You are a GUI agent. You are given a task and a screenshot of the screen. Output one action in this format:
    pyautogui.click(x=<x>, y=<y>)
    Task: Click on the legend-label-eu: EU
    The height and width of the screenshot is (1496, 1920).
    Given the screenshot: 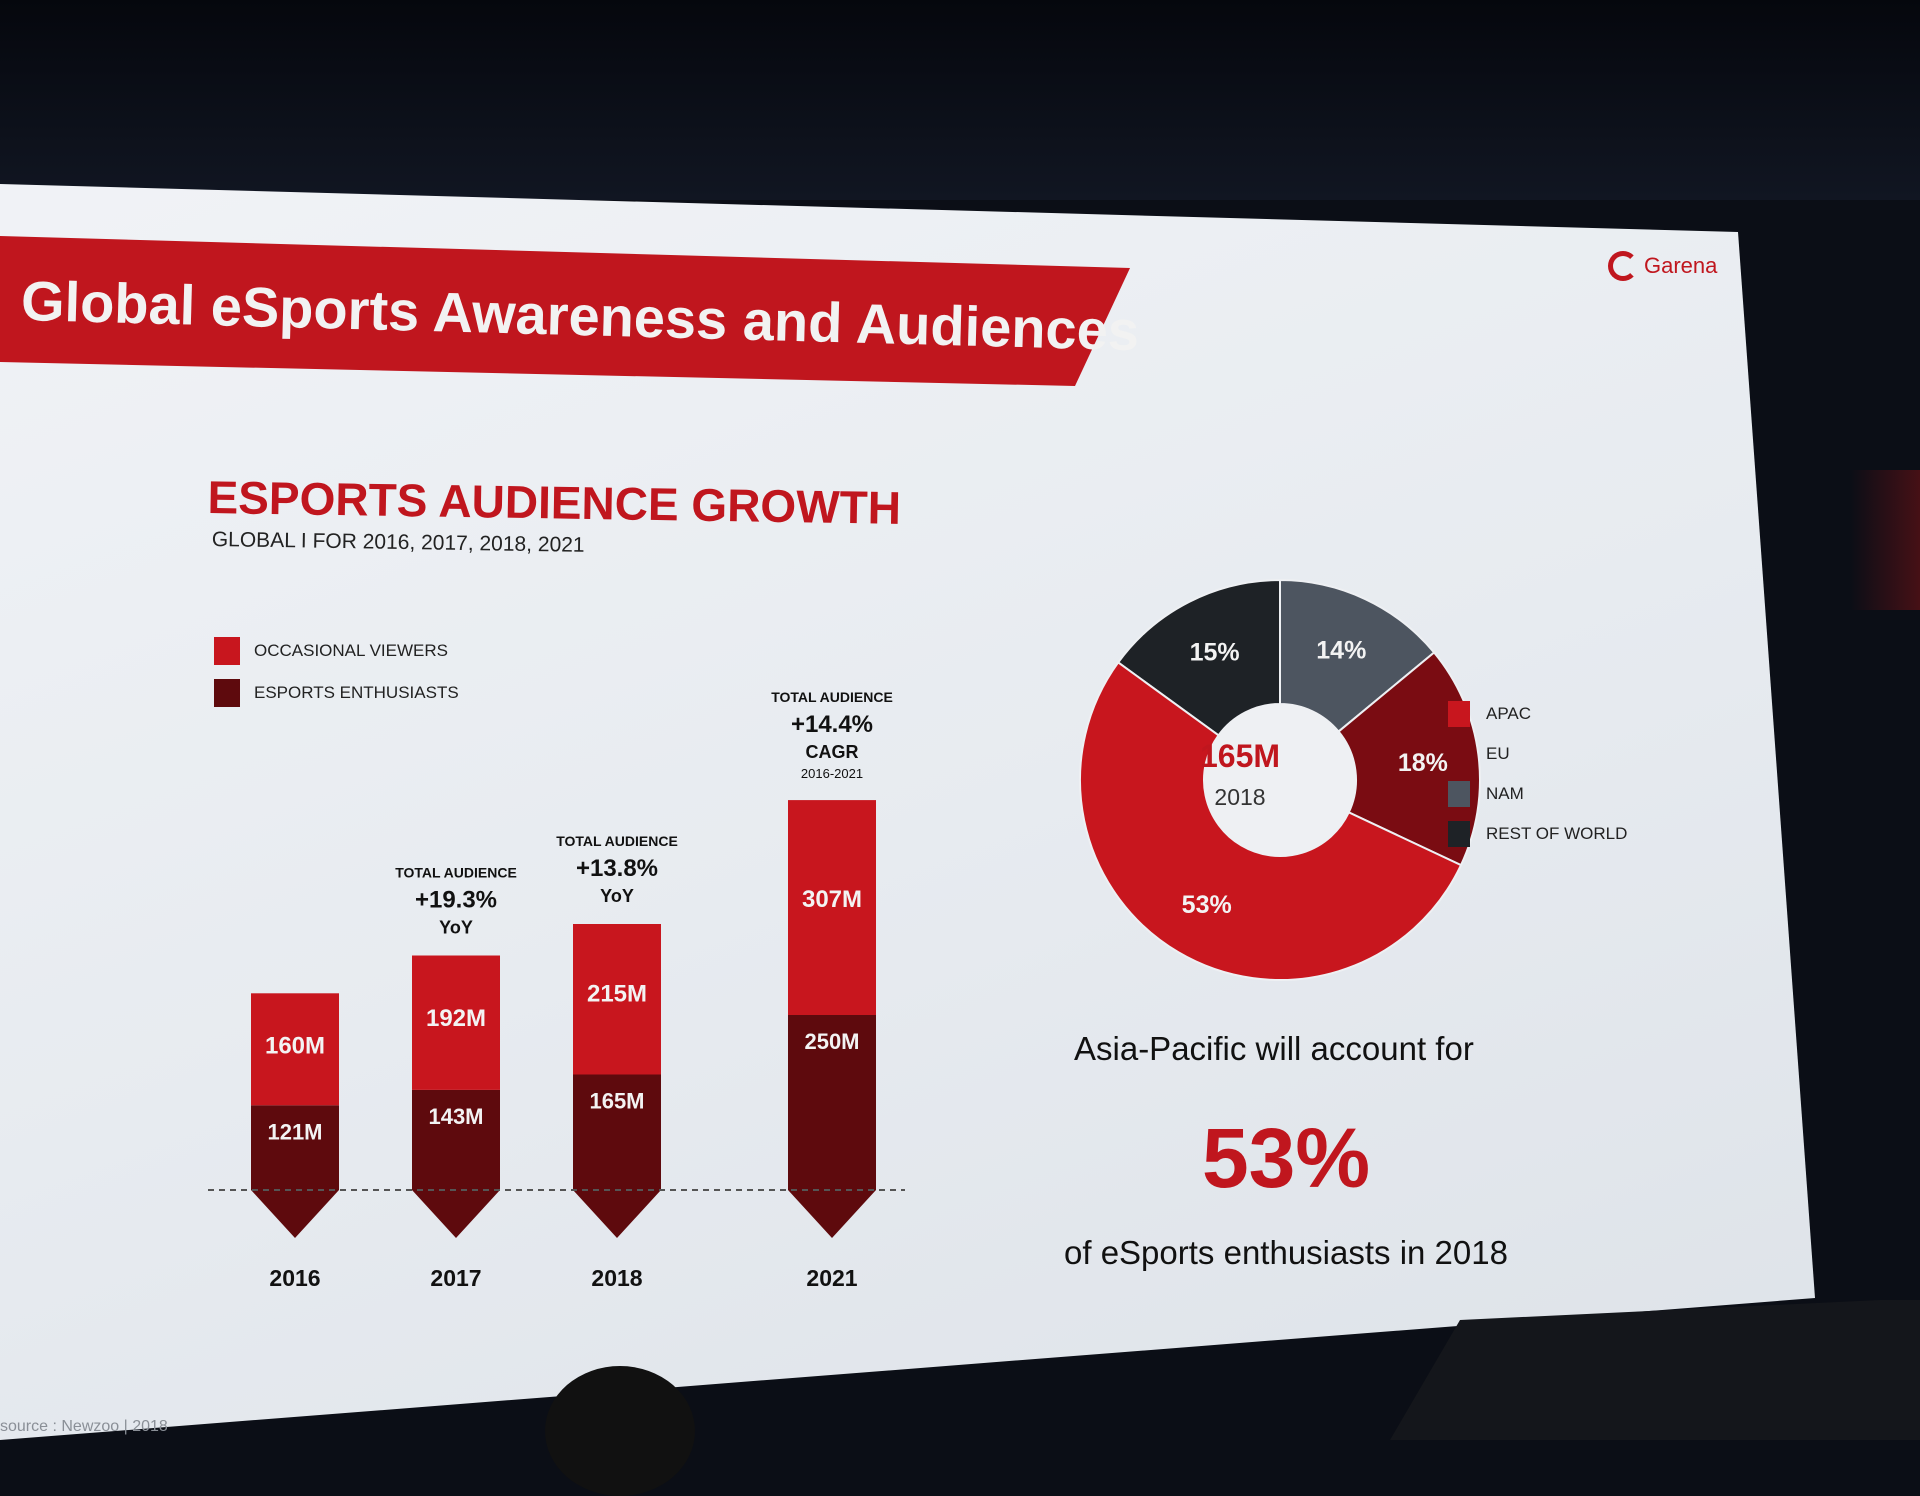 What is the action you would take?
    pyautogui.click(x=1498, y=753)
    